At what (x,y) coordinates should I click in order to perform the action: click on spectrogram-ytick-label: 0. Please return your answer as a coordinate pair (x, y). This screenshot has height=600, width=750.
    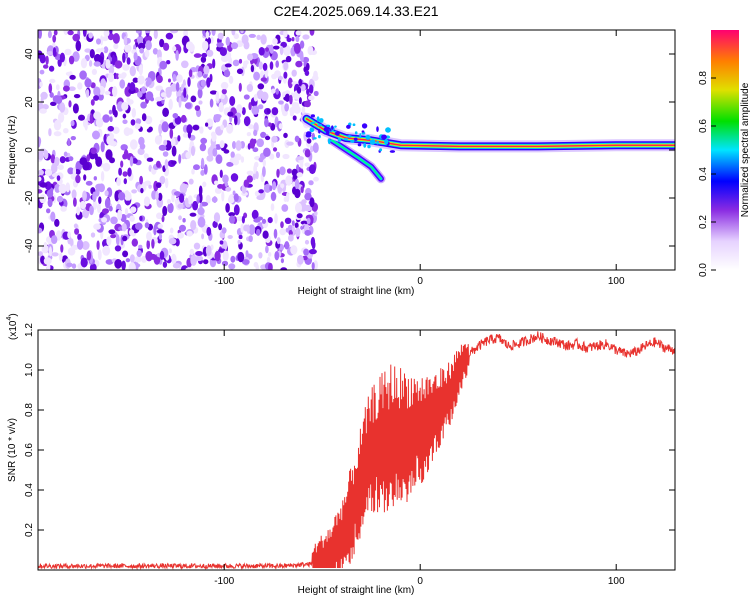
    Looking at the image, I should click on (29, 150).